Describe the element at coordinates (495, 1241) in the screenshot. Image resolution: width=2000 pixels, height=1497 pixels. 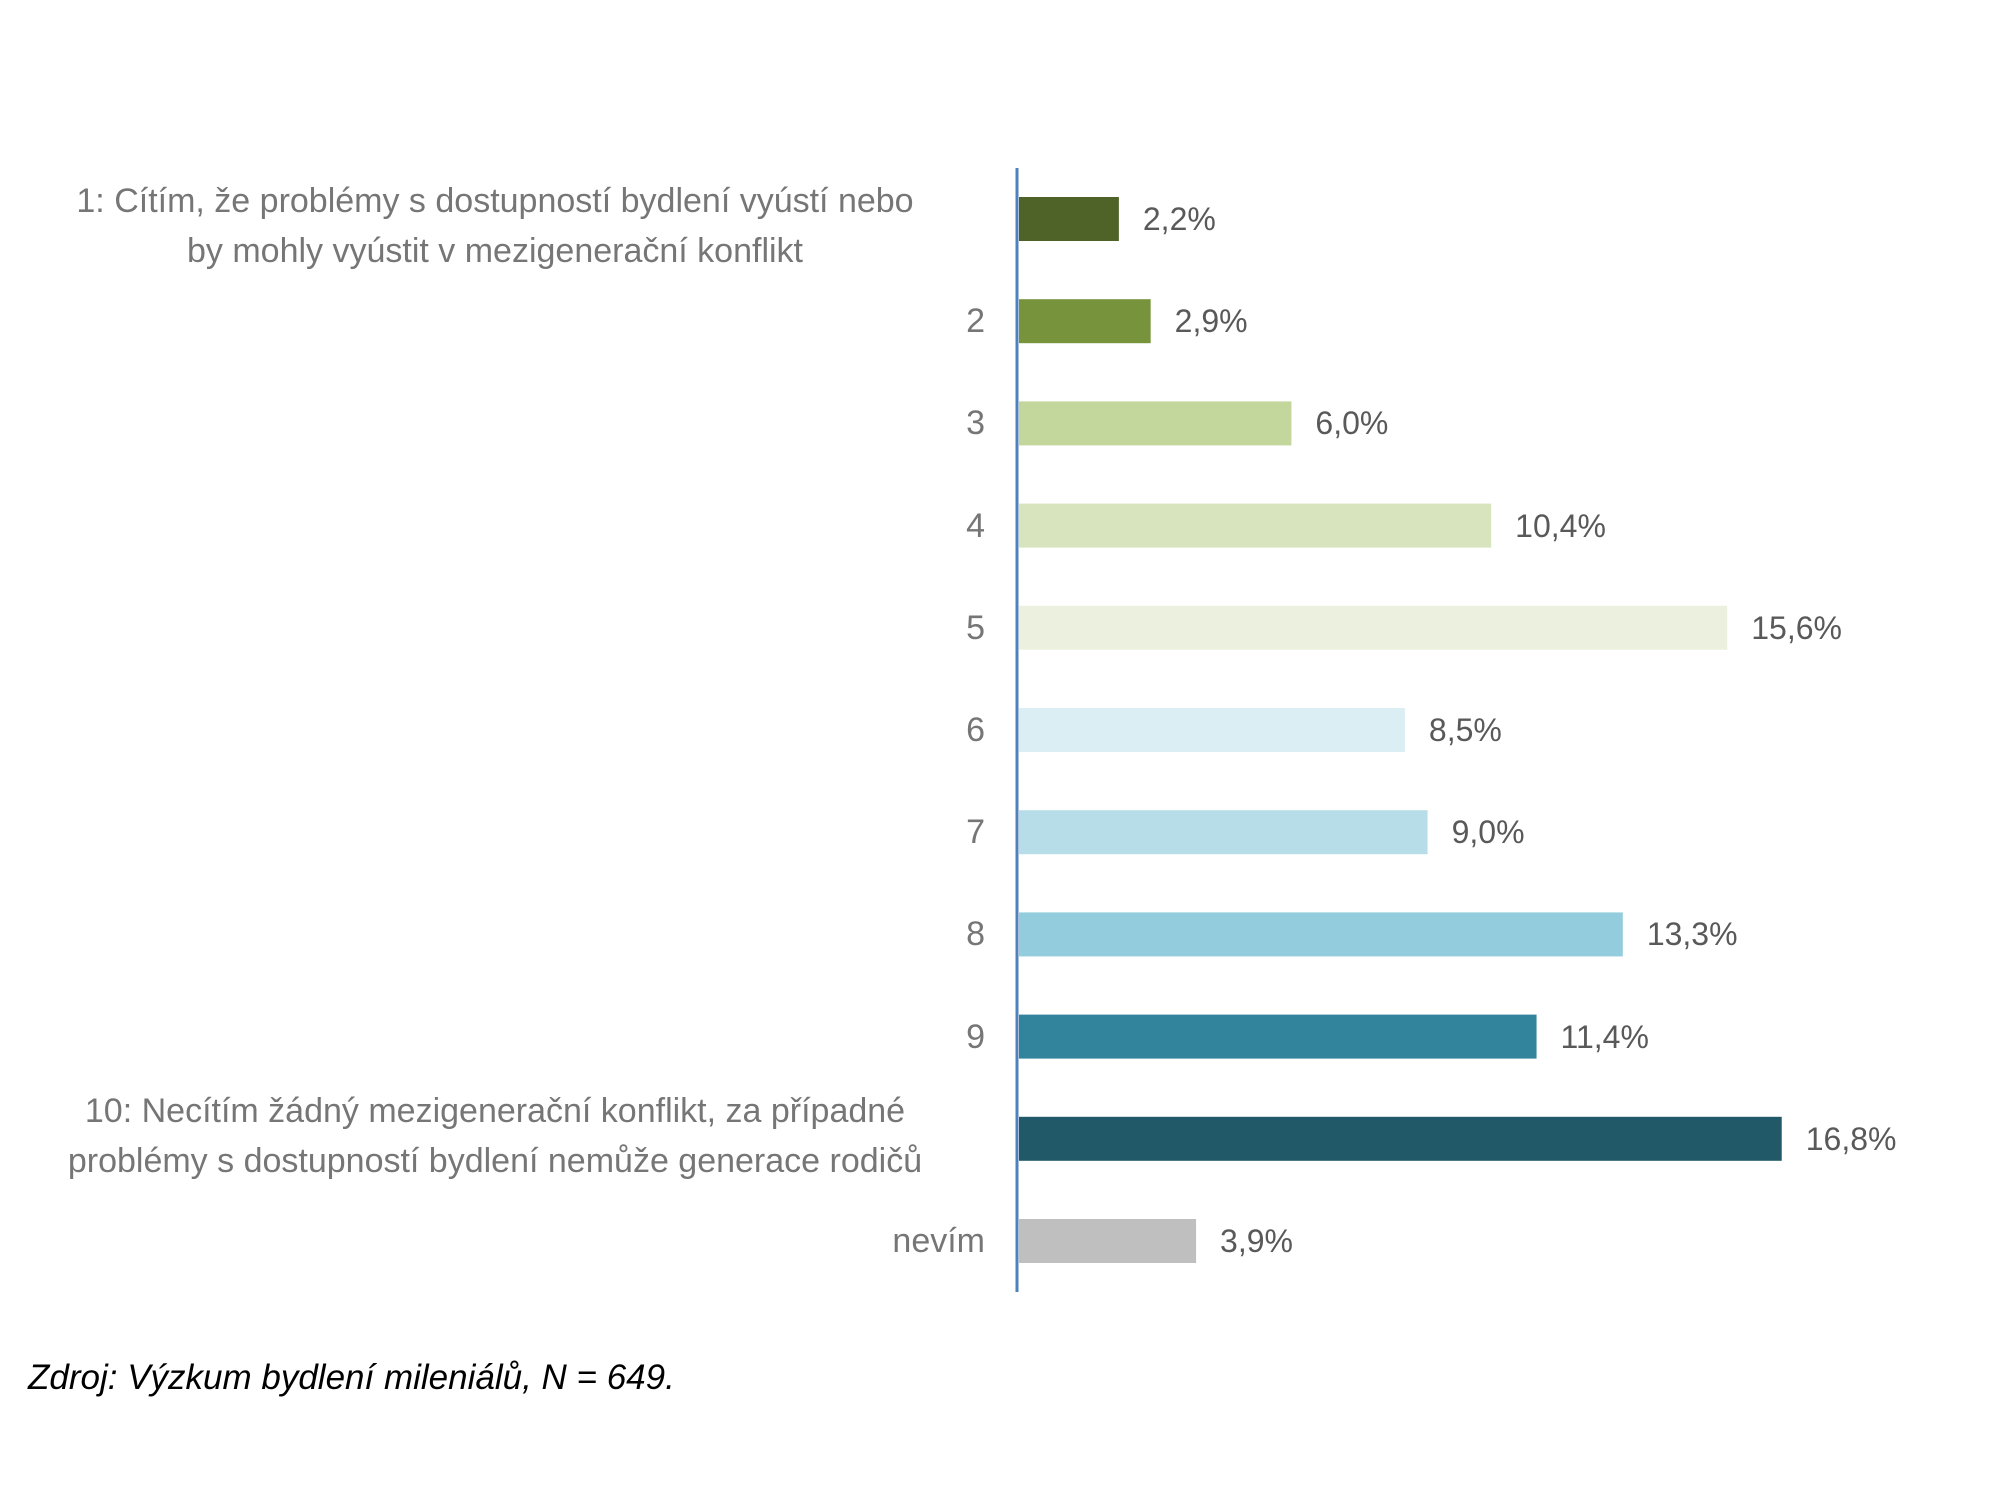
I see `category-label-11: nevím` at that location.